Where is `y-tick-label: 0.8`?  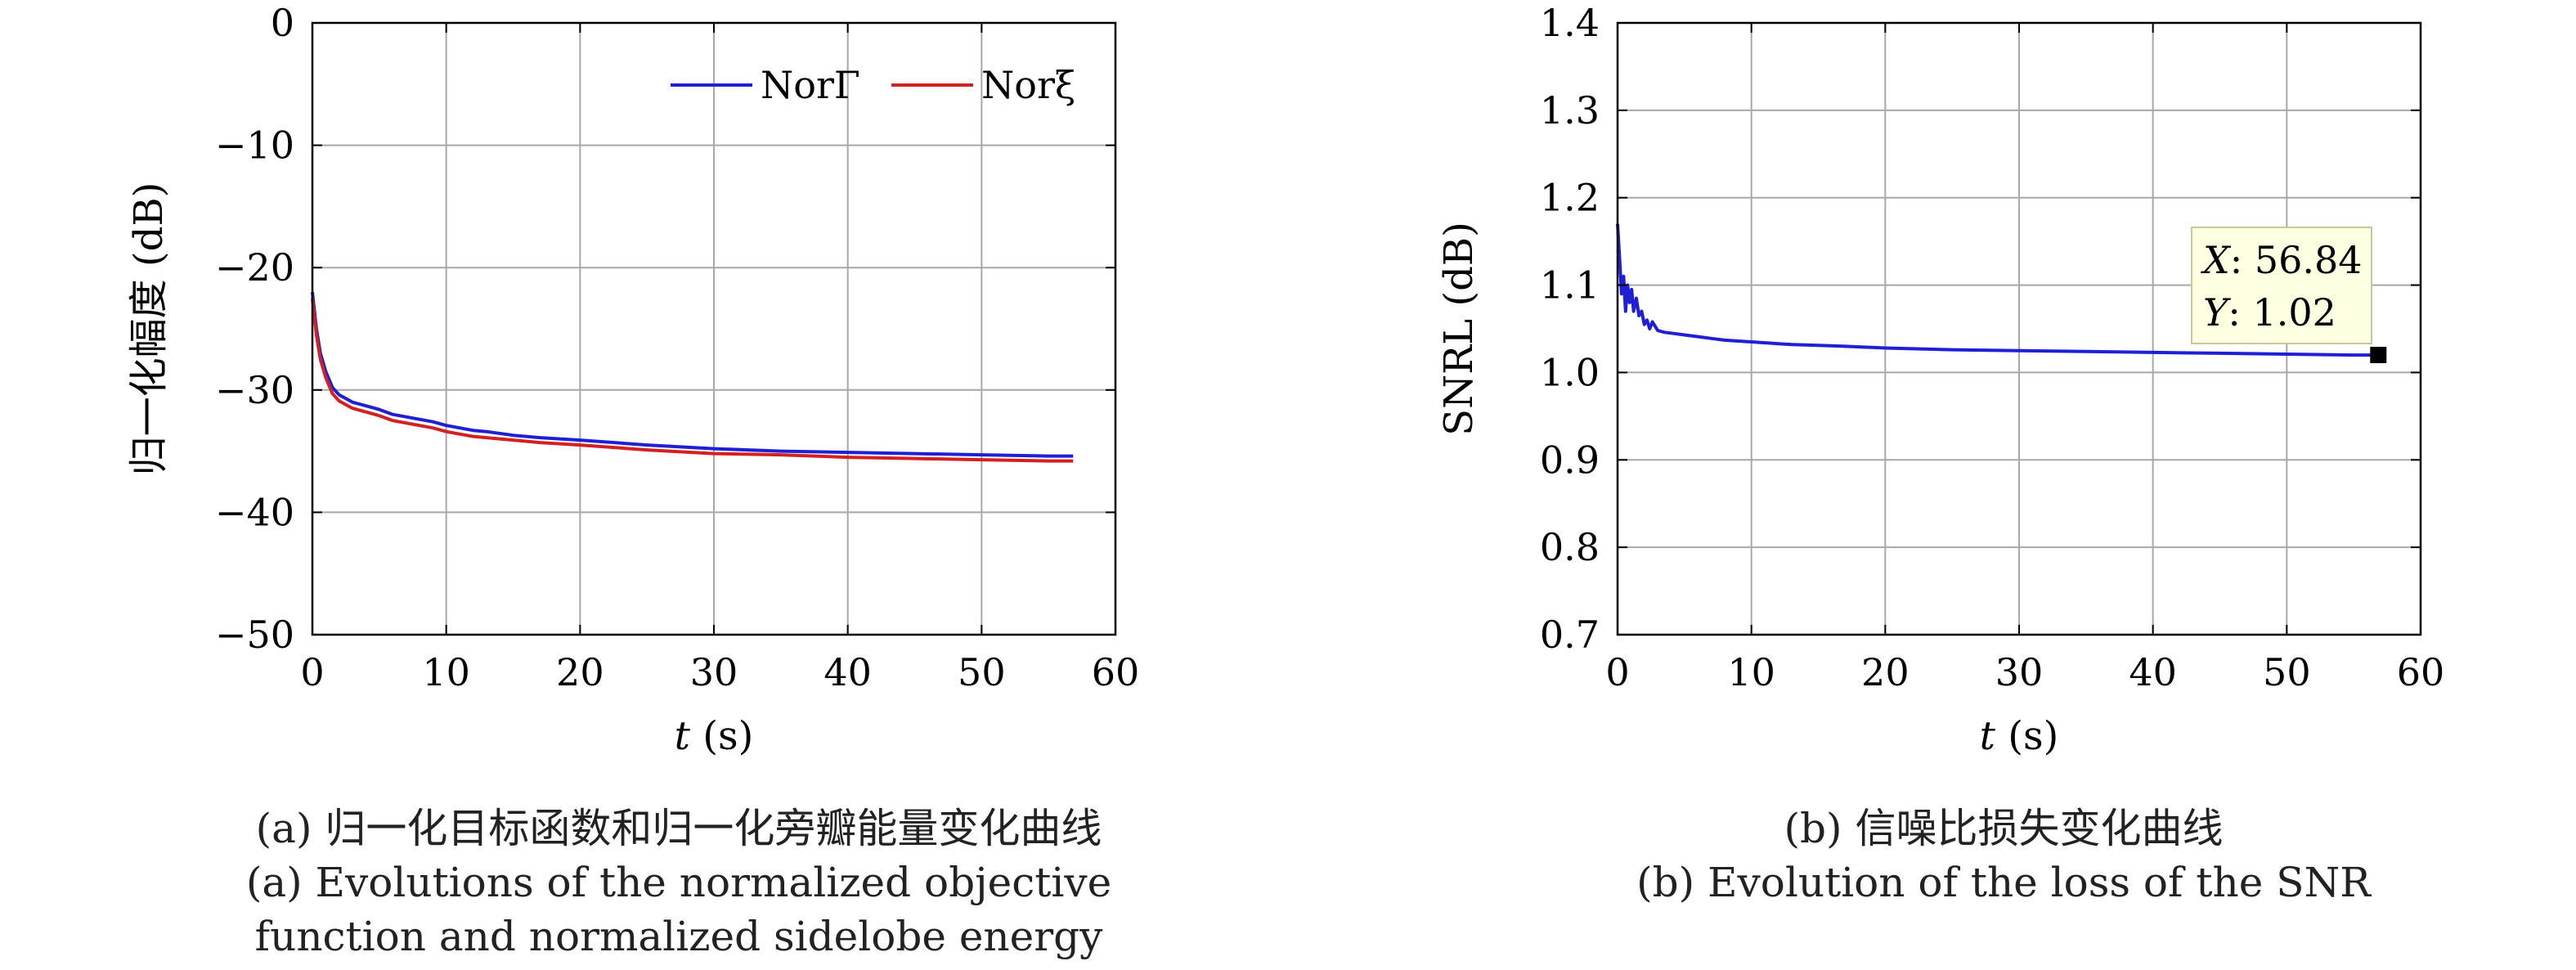 y-tick-label: 0.8 is located at coordinates (1570, 547).